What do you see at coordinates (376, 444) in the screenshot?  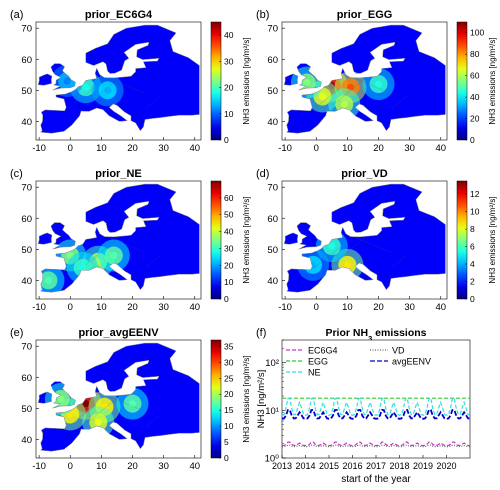 I see `series-line-EC6G4` at bounding box center [376, 444].